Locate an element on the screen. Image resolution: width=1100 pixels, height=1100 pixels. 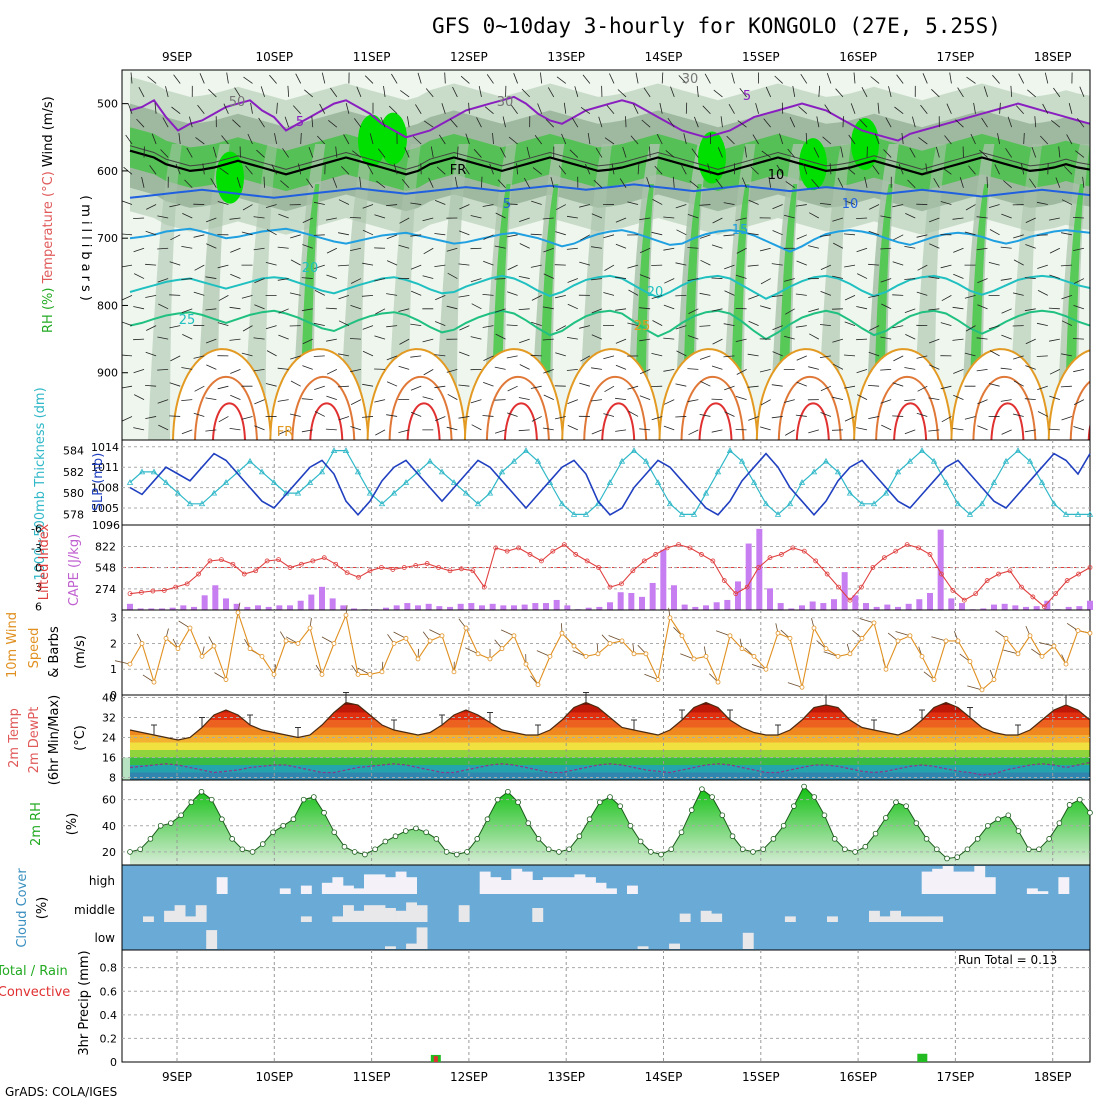
ytick-label: 600 is located at coordinates (107, 171).